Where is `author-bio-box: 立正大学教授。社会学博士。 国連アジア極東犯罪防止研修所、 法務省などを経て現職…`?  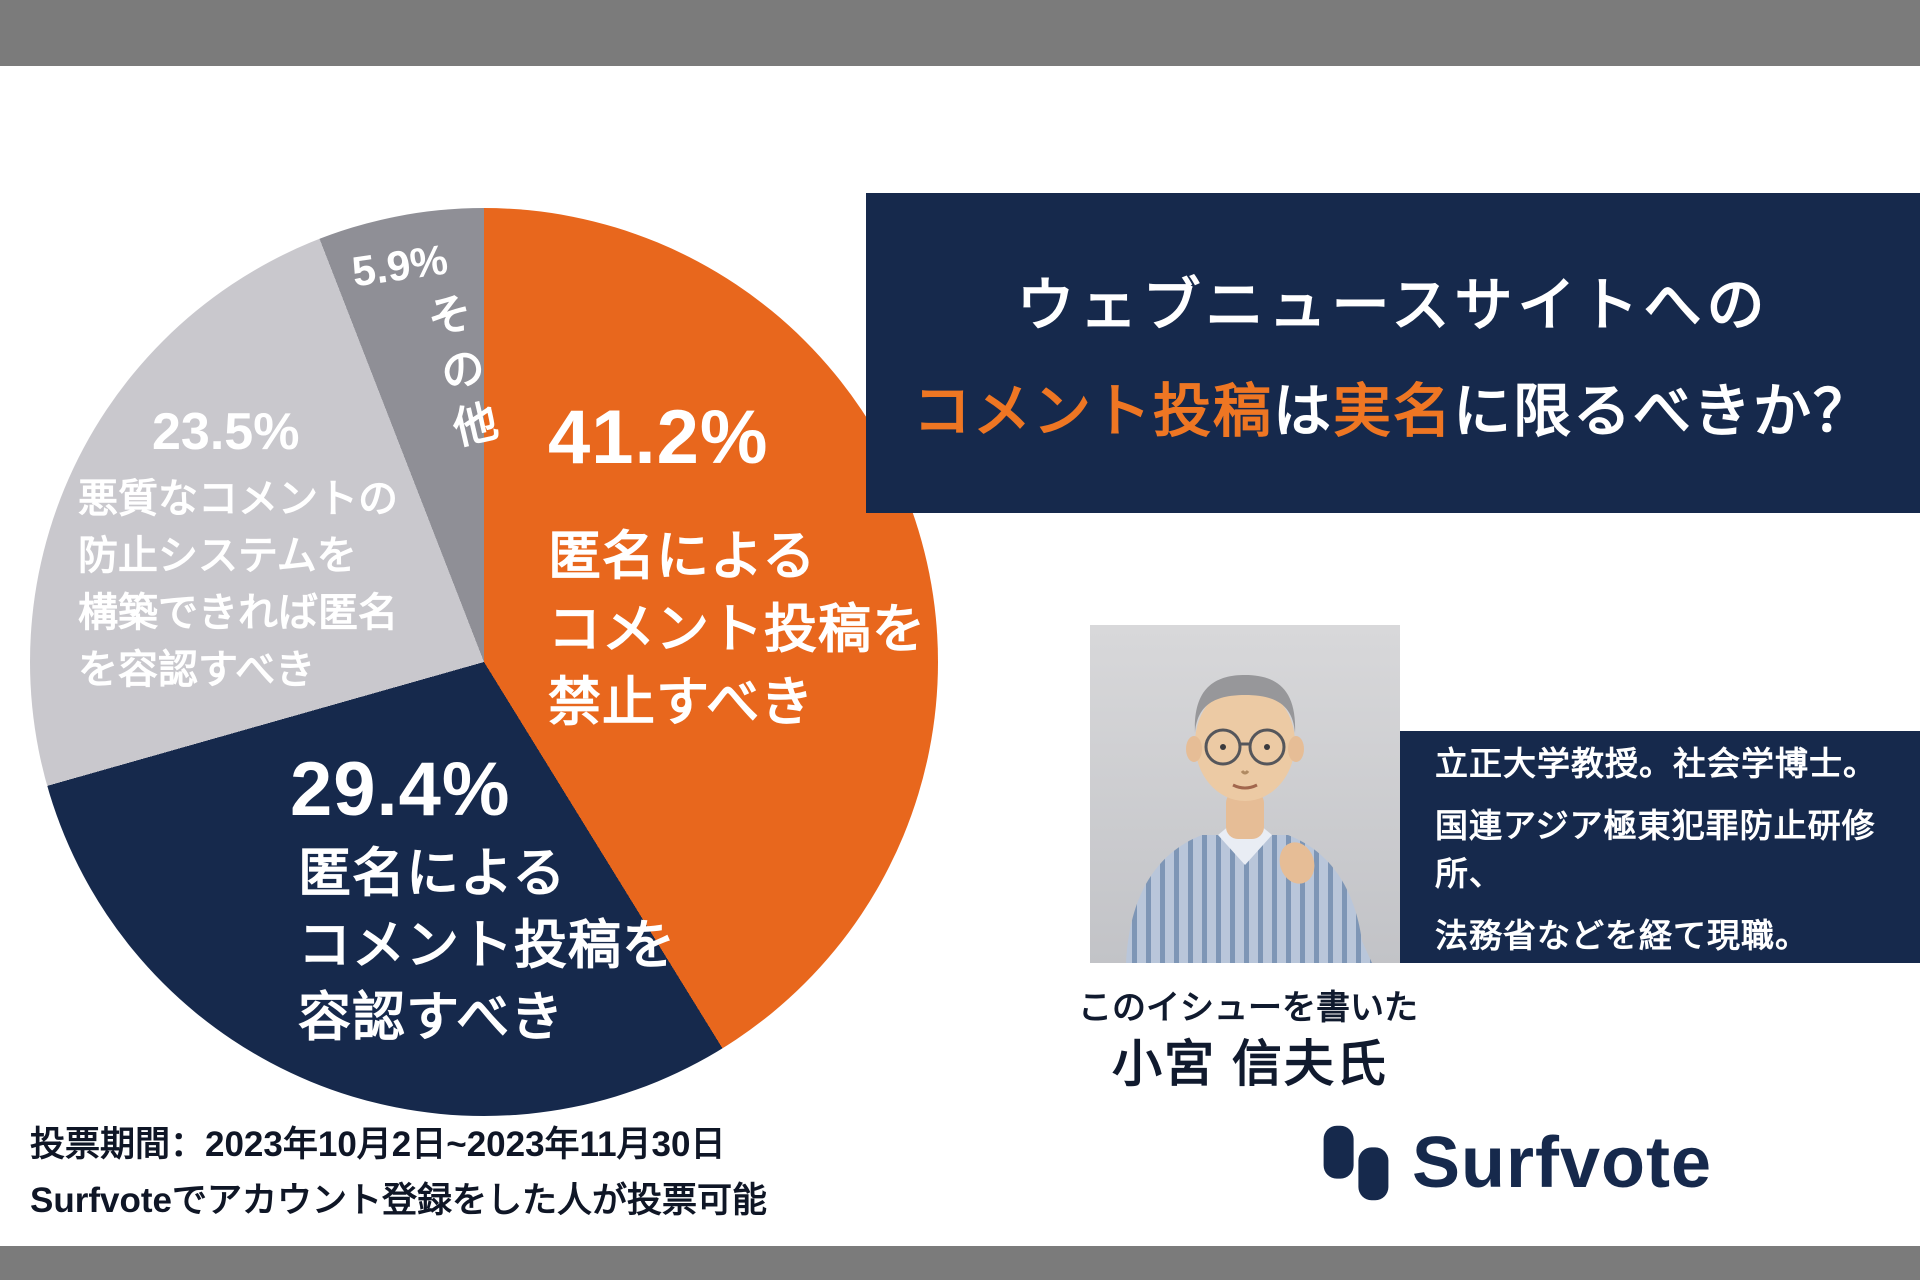
author-bio-box: 立正大学教授。社会学博士。 国連アジア極東犯罪防止研修所、 法務省などを経て現職… is located at coordinates (1632, 847).